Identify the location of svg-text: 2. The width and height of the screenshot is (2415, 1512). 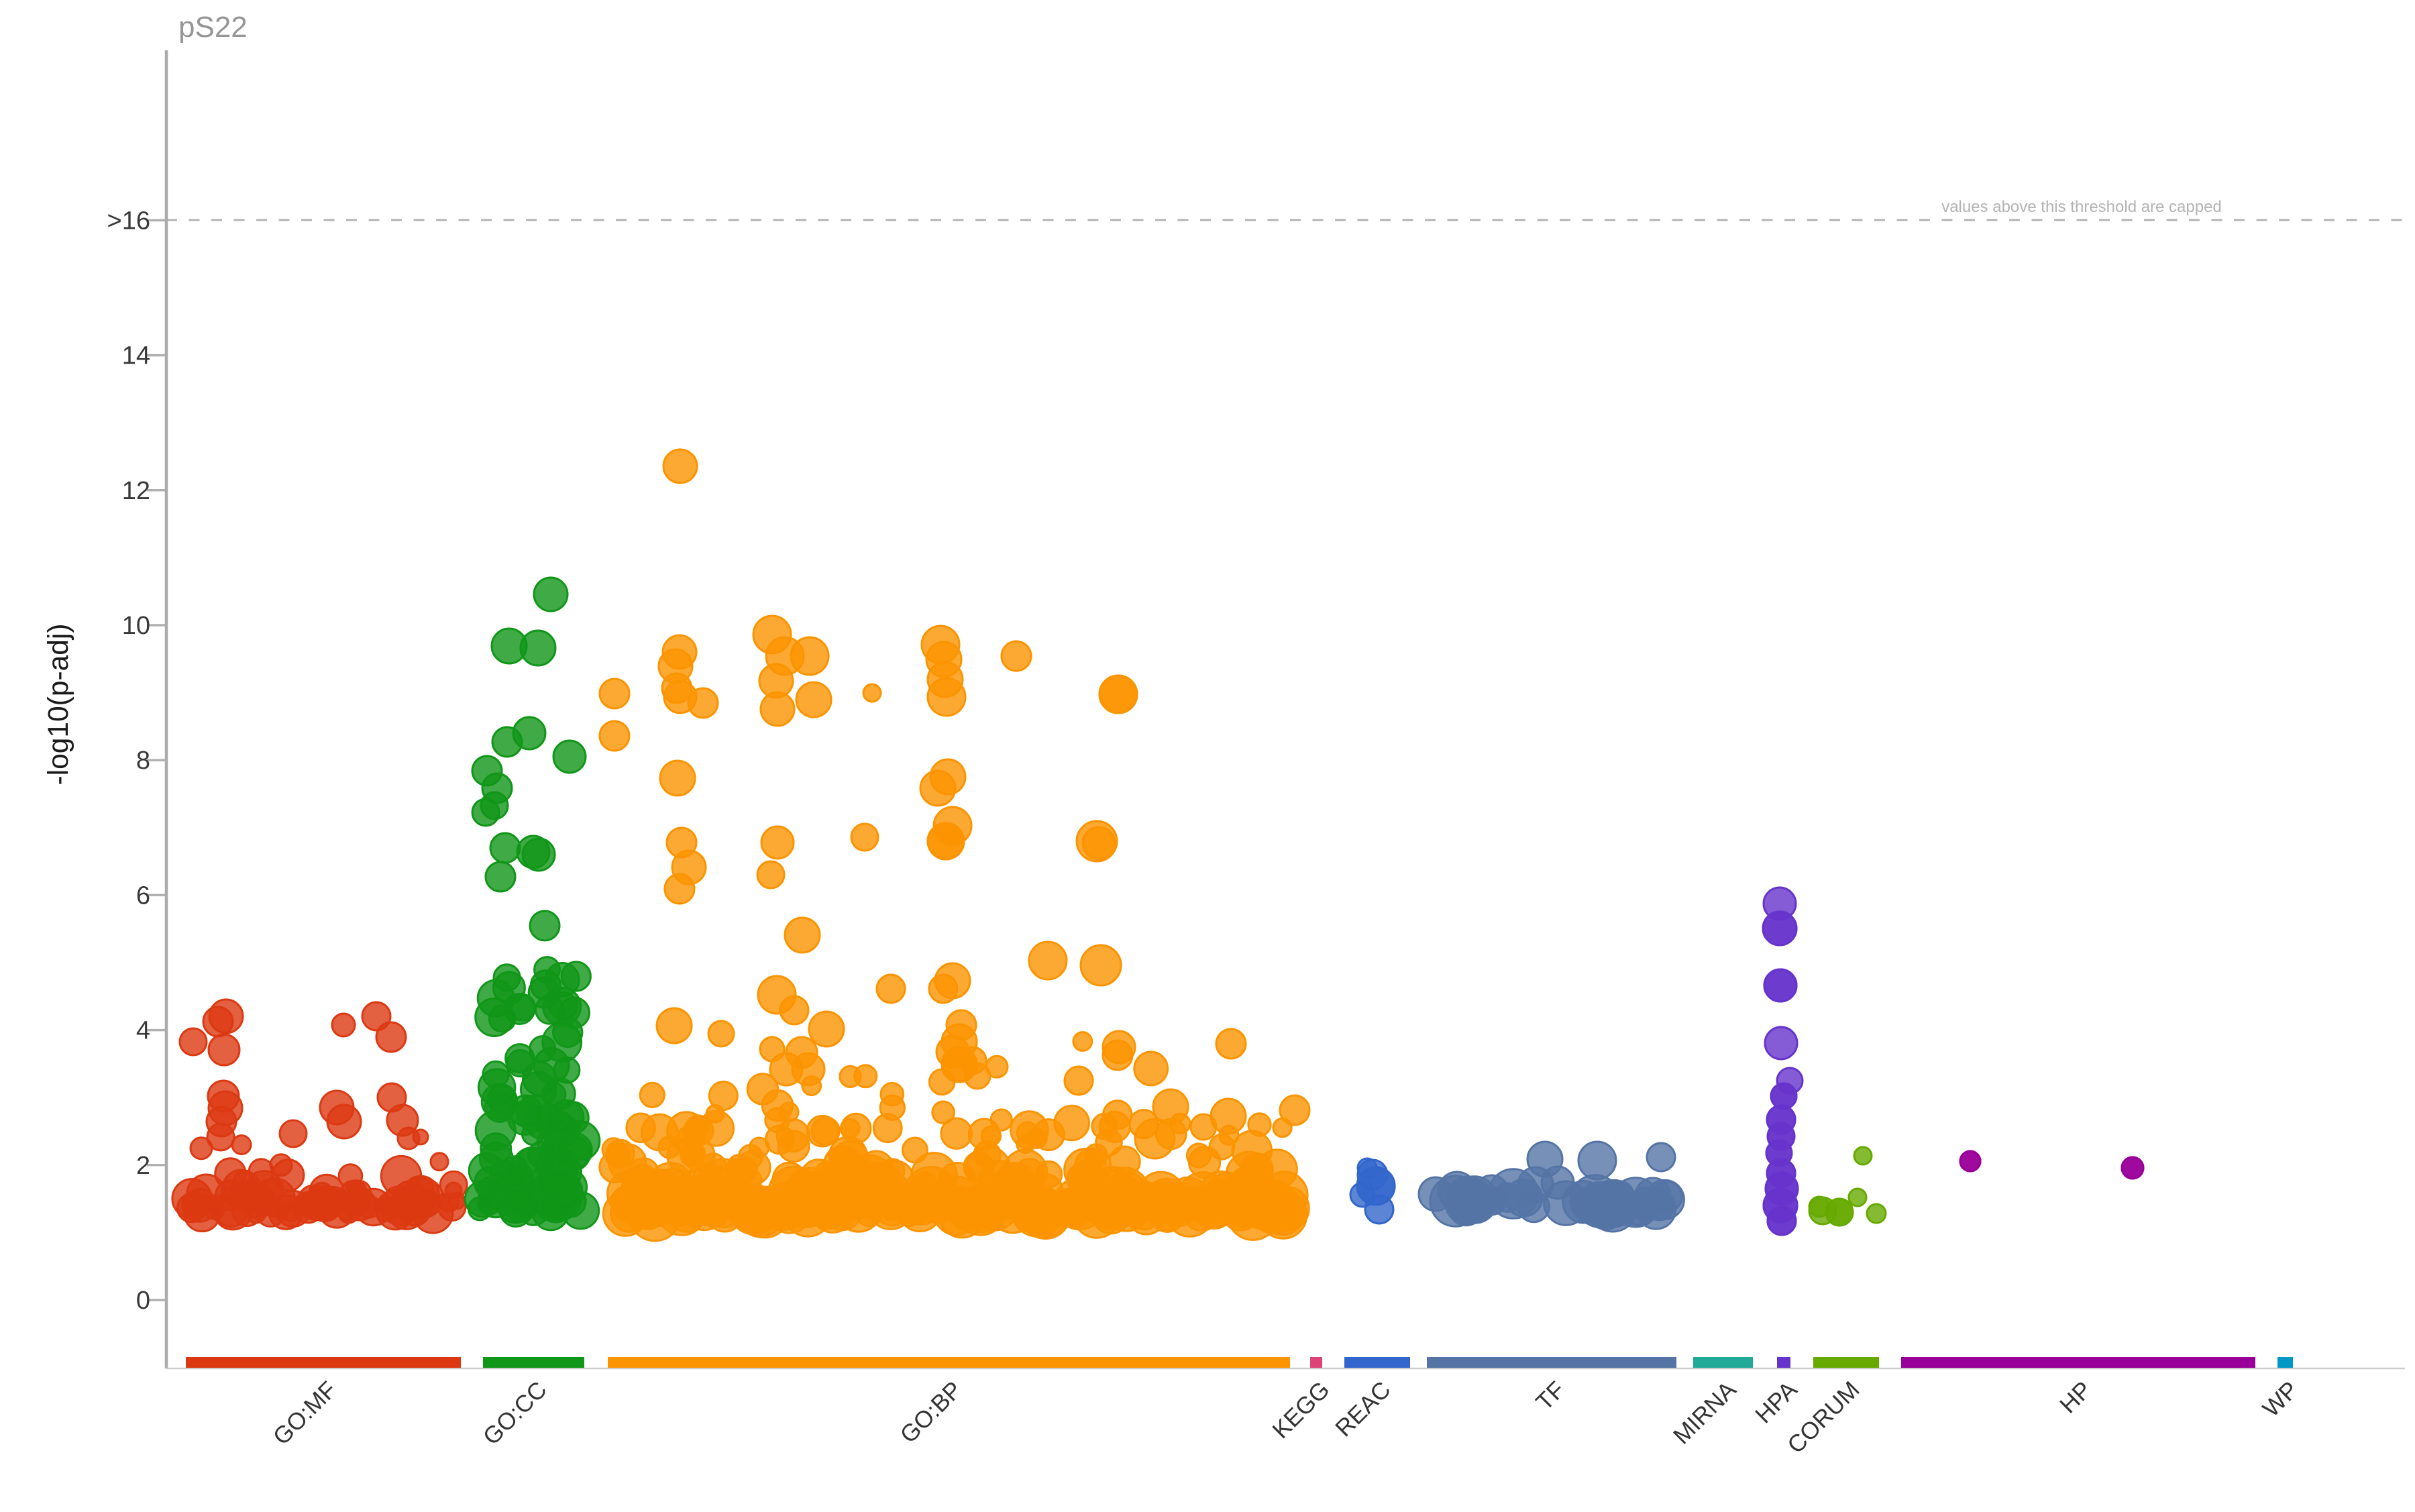
(143, 1166).